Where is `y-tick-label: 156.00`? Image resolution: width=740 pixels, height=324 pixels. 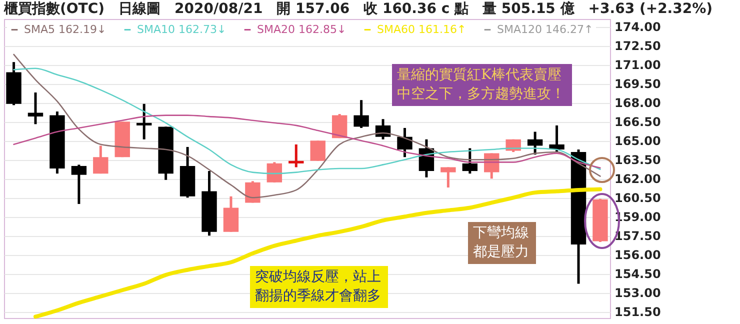 y-tick-label: 156.00 is located at coordinates (637, 255).